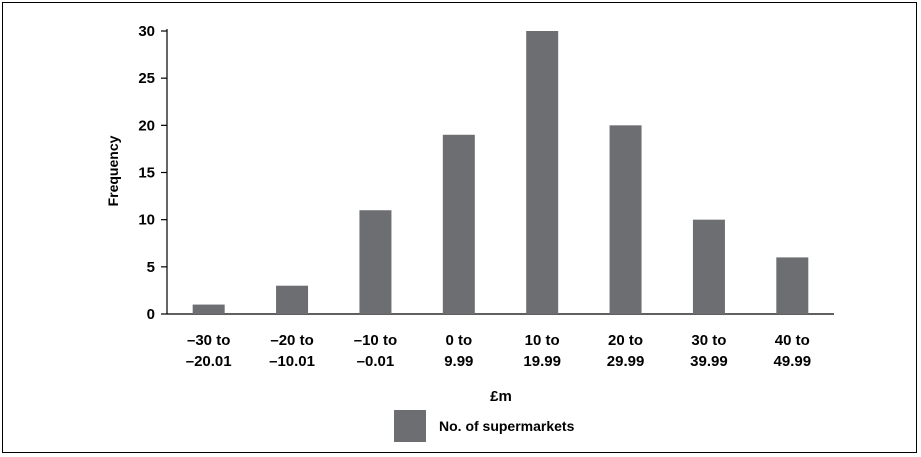  What do you see at coordinates (146, 78) in the screenshot?
I see `y-tick-label: 25` at bounding box center [146, 78].